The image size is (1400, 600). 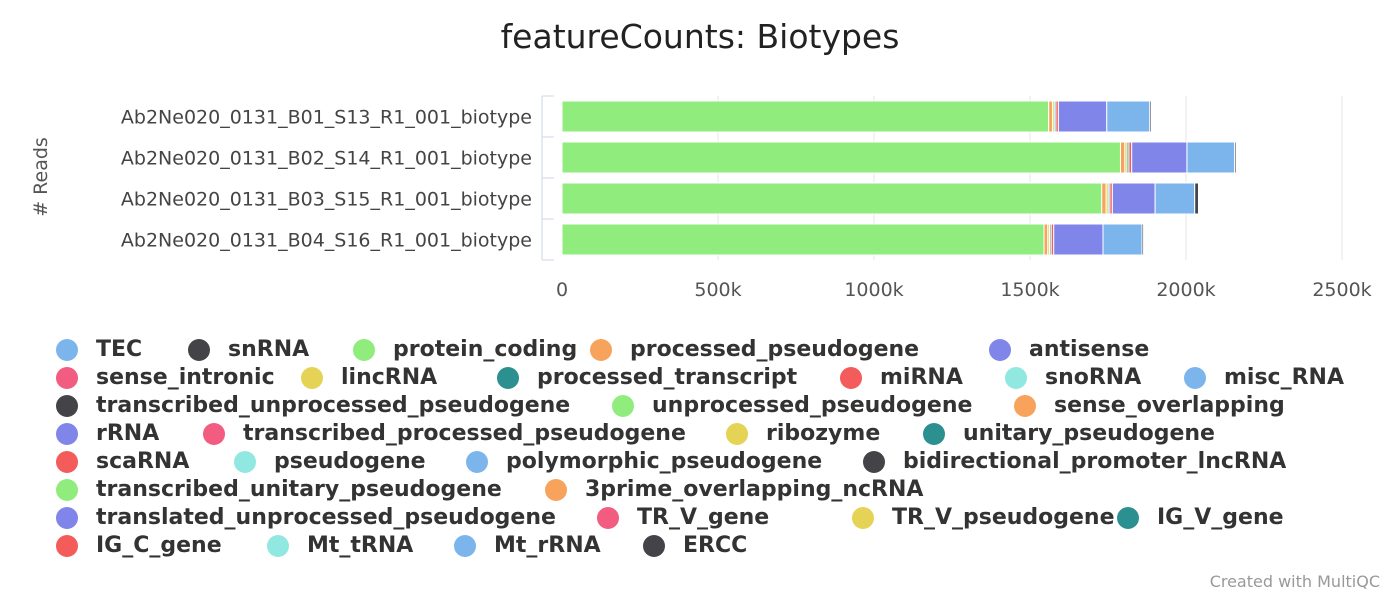 I want to click on legend-label: antisense, so click(x=1089, y=349).